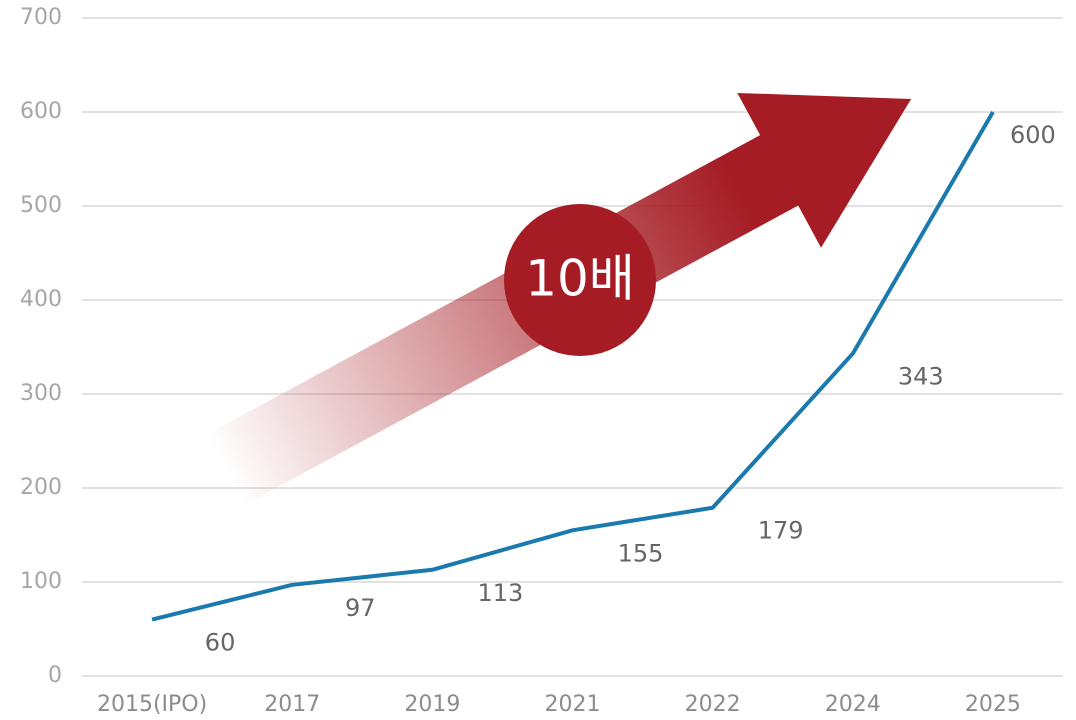 This screenshot has width=1076, height=720. What do you see at coordinates (360, 608) in the screenshot?
I see `data-label: 97` at bounding box center [360, 608].